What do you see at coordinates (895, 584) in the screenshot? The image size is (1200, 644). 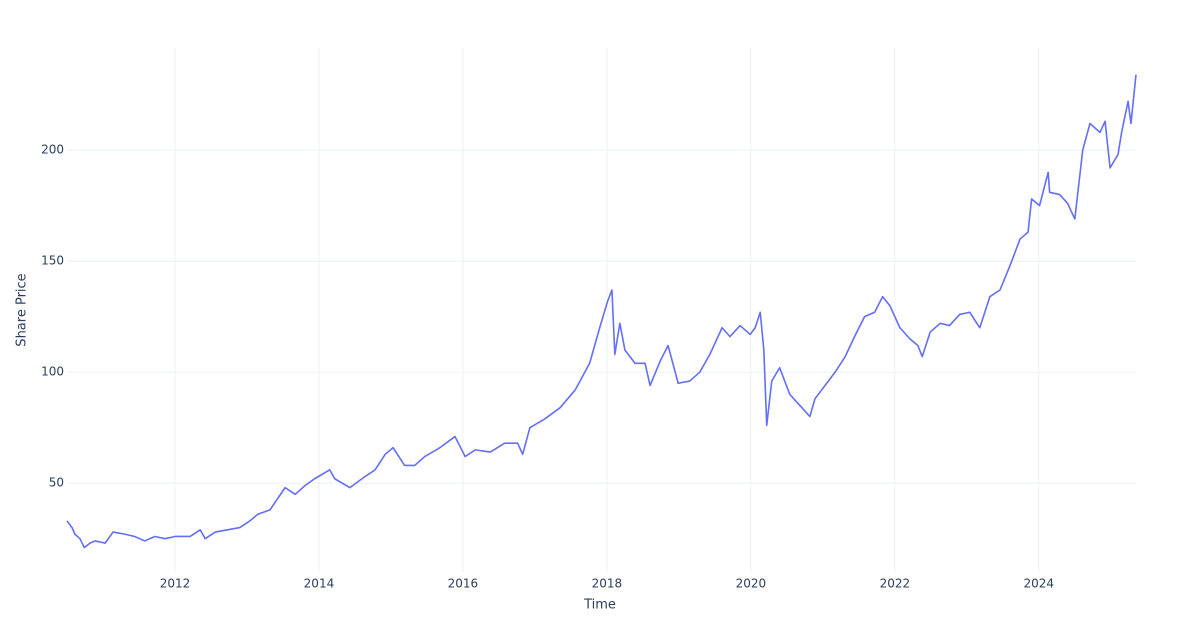 I see `x-tick-label: 2022` at bounding box center [895, 584].